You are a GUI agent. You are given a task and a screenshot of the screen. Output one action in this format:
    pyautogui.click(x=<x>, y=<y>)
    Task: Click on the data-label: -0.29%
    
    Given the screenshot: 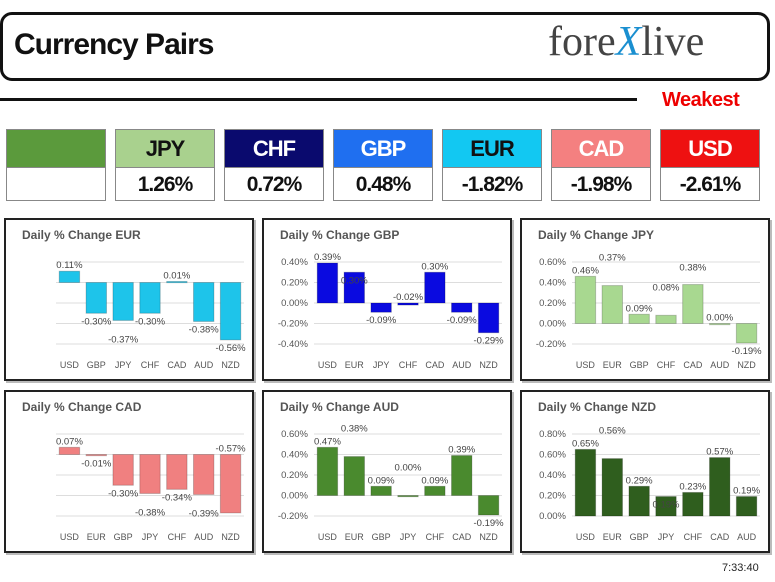 What is the action you would take?
    pyautogui.click(x=489, y=341)
    